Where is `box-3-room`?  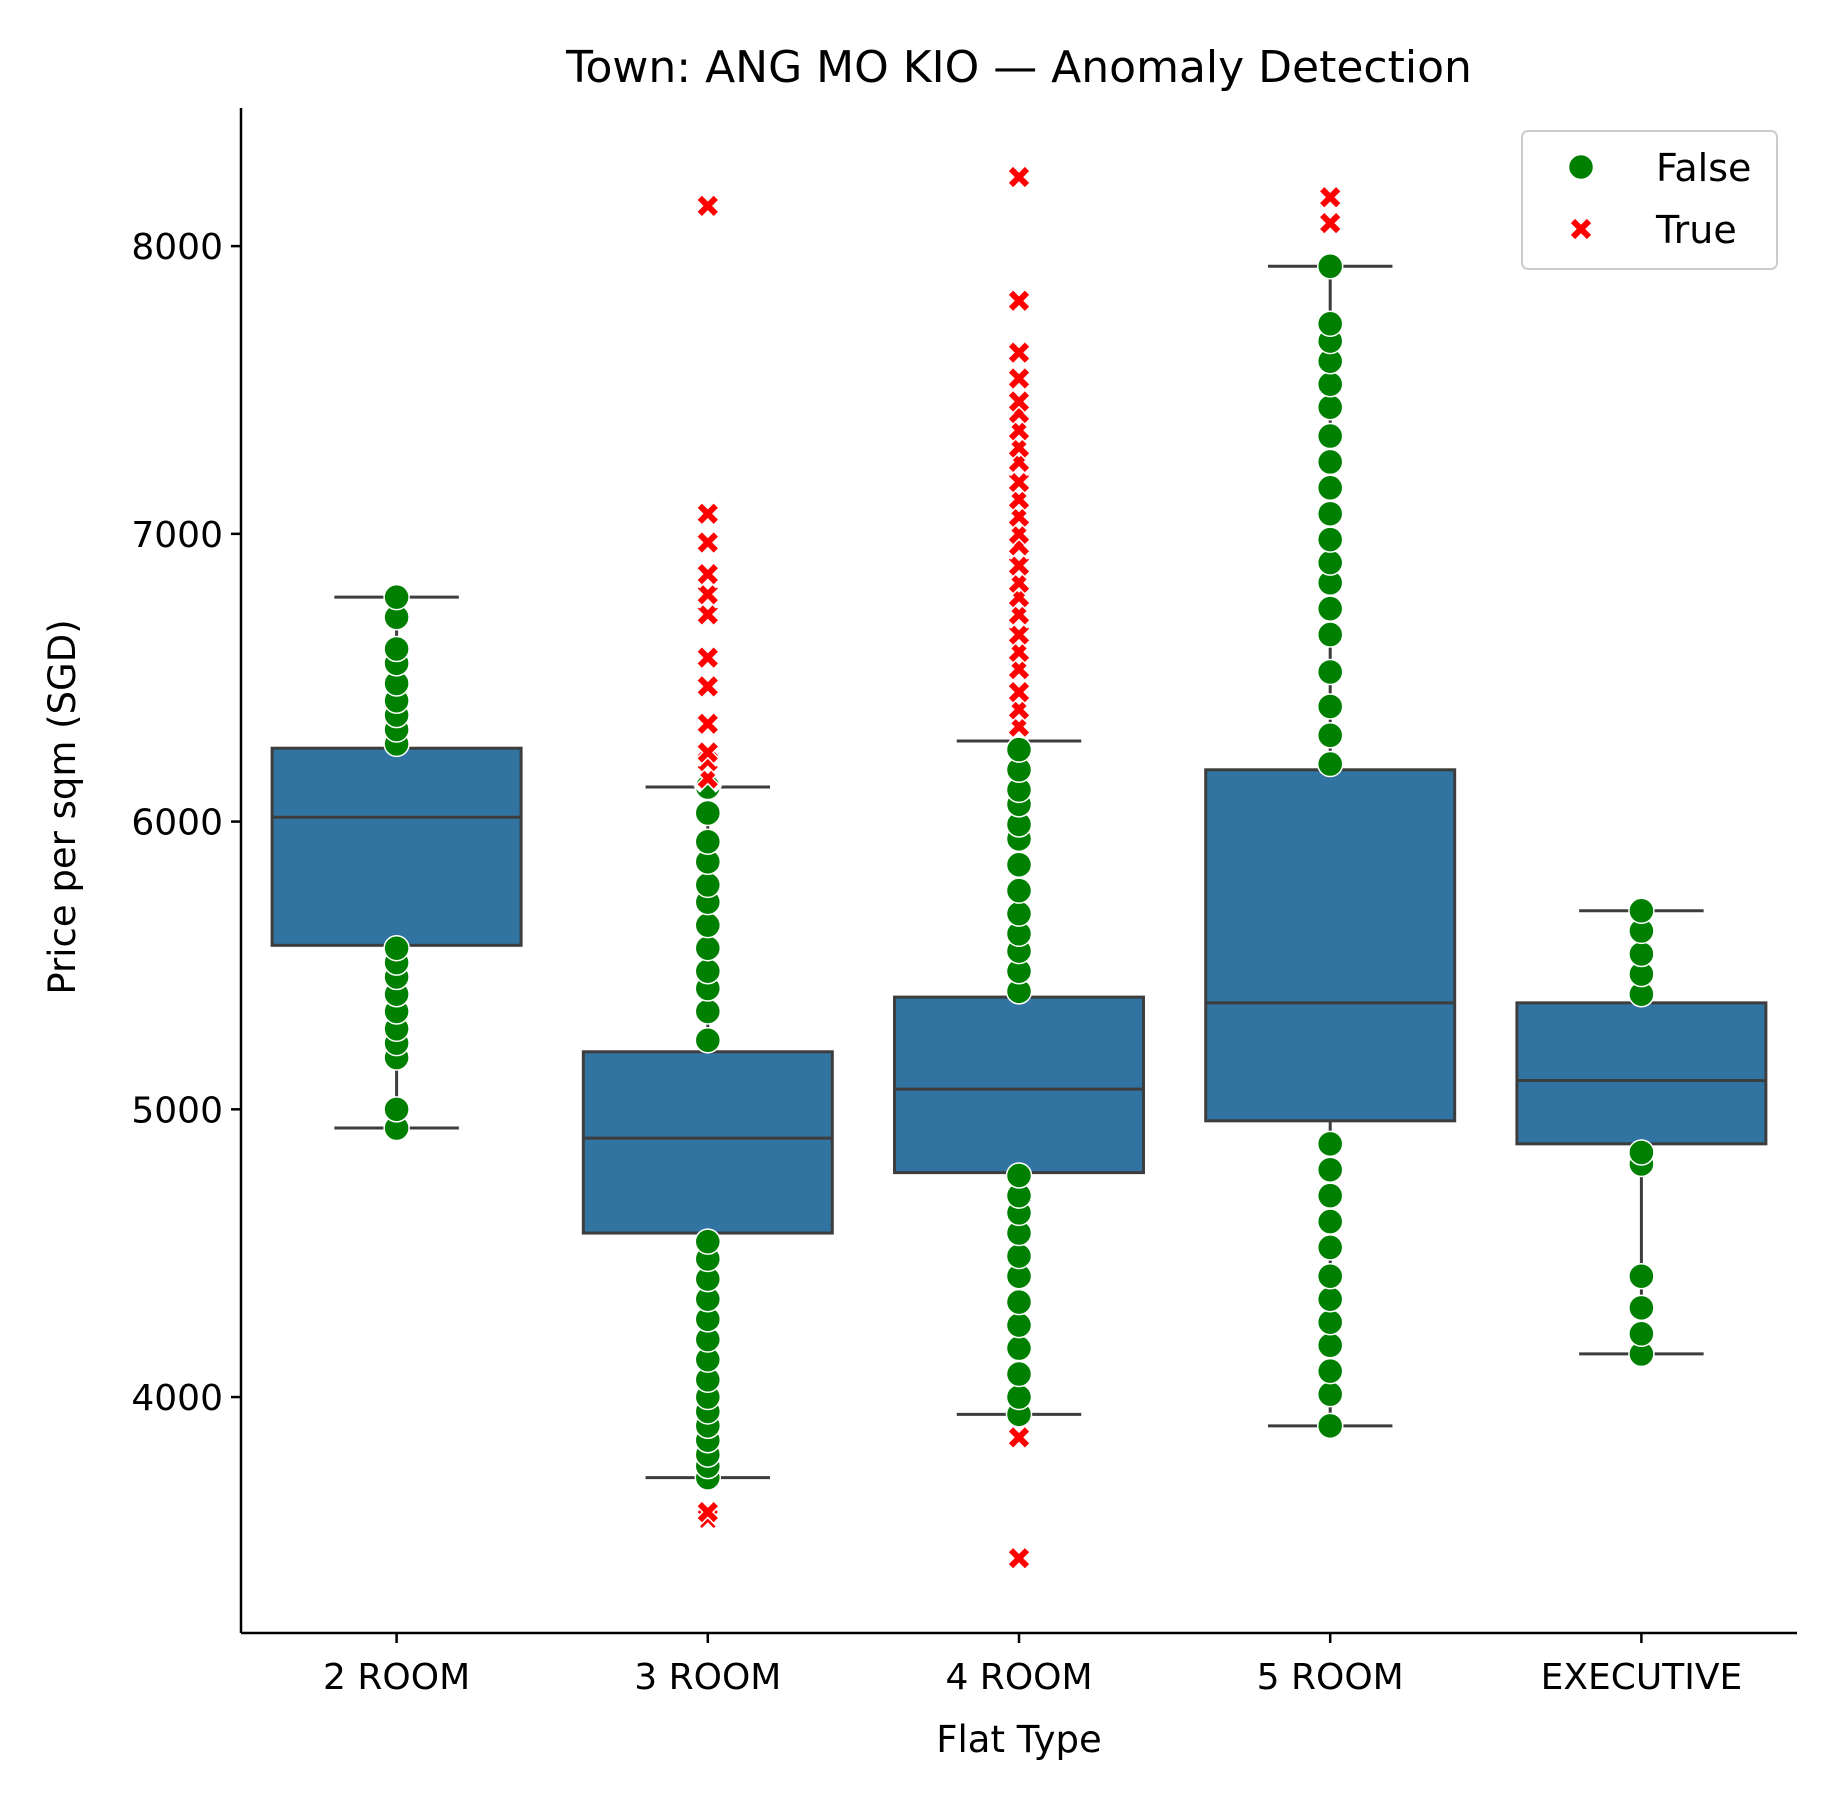 box-3-room is located at coordinates (707, 1142).